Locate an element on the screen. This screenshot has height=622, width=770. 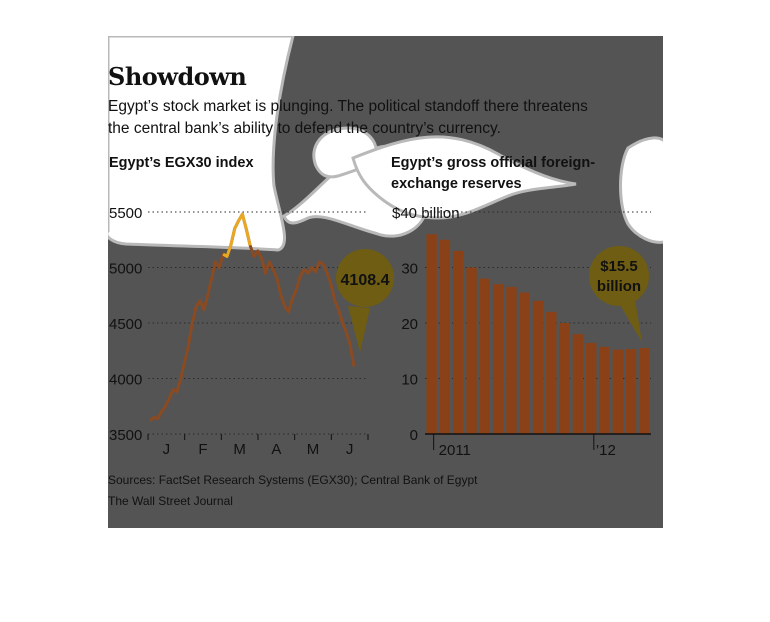
callout-value: 4108.4 is located at coordinates (365, 280).